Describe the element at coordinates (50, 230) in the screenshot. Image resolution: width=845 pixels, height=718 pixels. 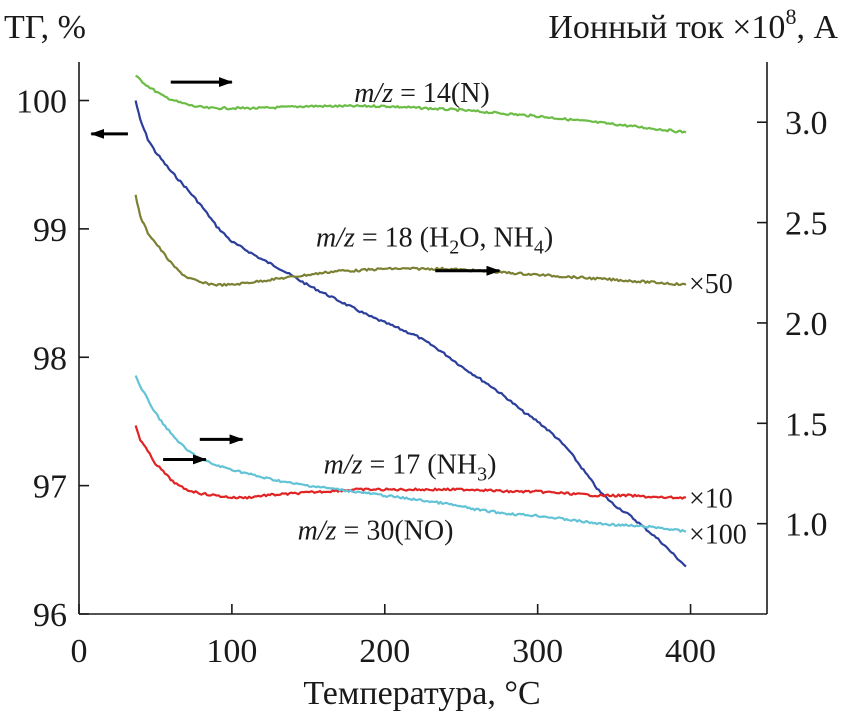
I see `y-left-tick-label: 99` at that location.